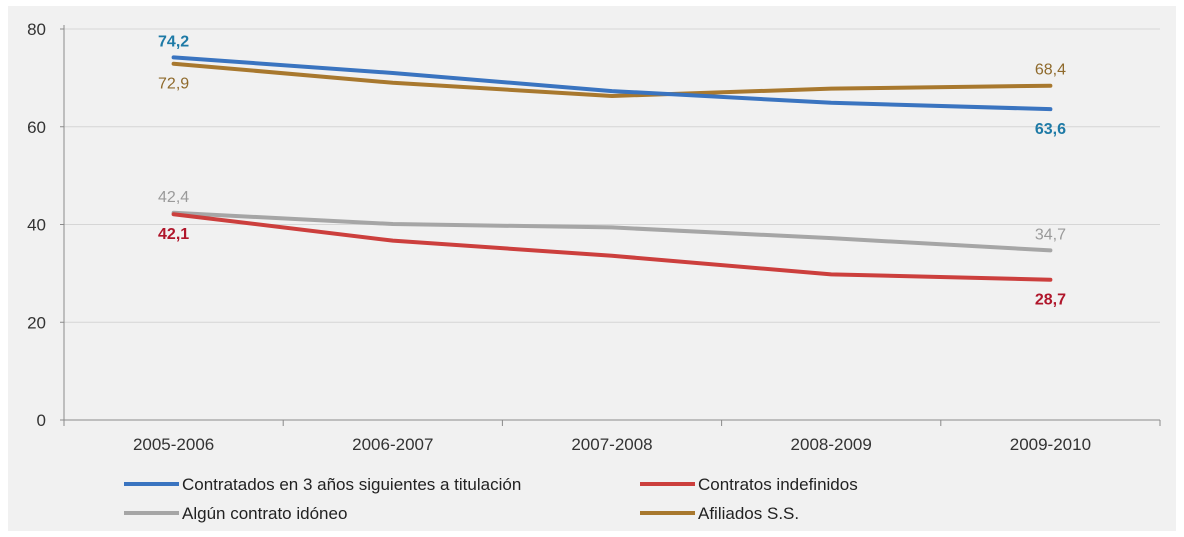  What do you see at coordinates (778, 484) in the screenshot?
I see `legend-label: Contratos indefinidos` at bounding box center [778, 484].